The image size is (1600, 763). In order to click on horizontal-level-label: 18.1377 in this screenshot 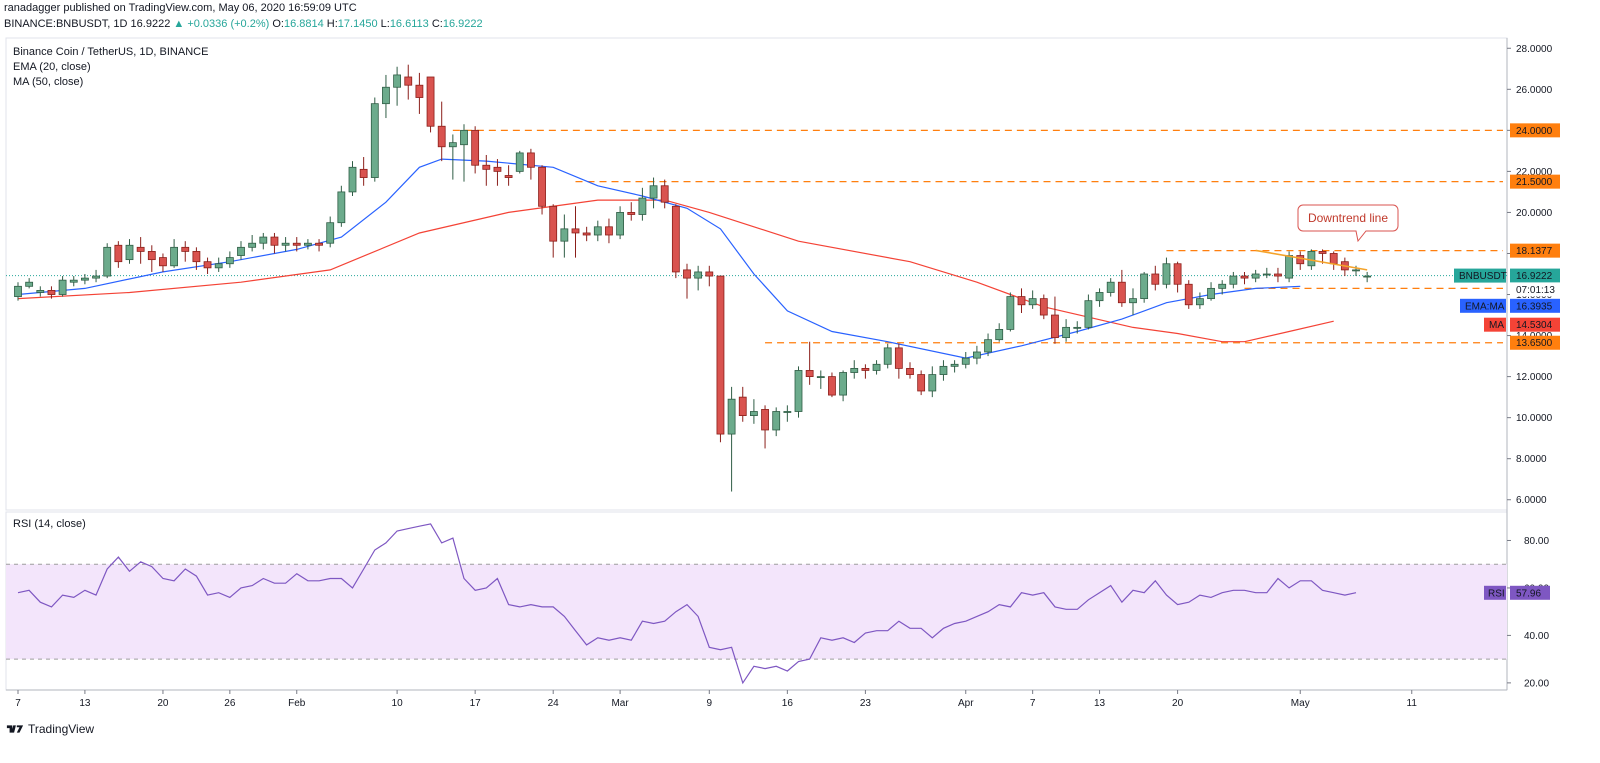, I will do `click(1534, 251)`.